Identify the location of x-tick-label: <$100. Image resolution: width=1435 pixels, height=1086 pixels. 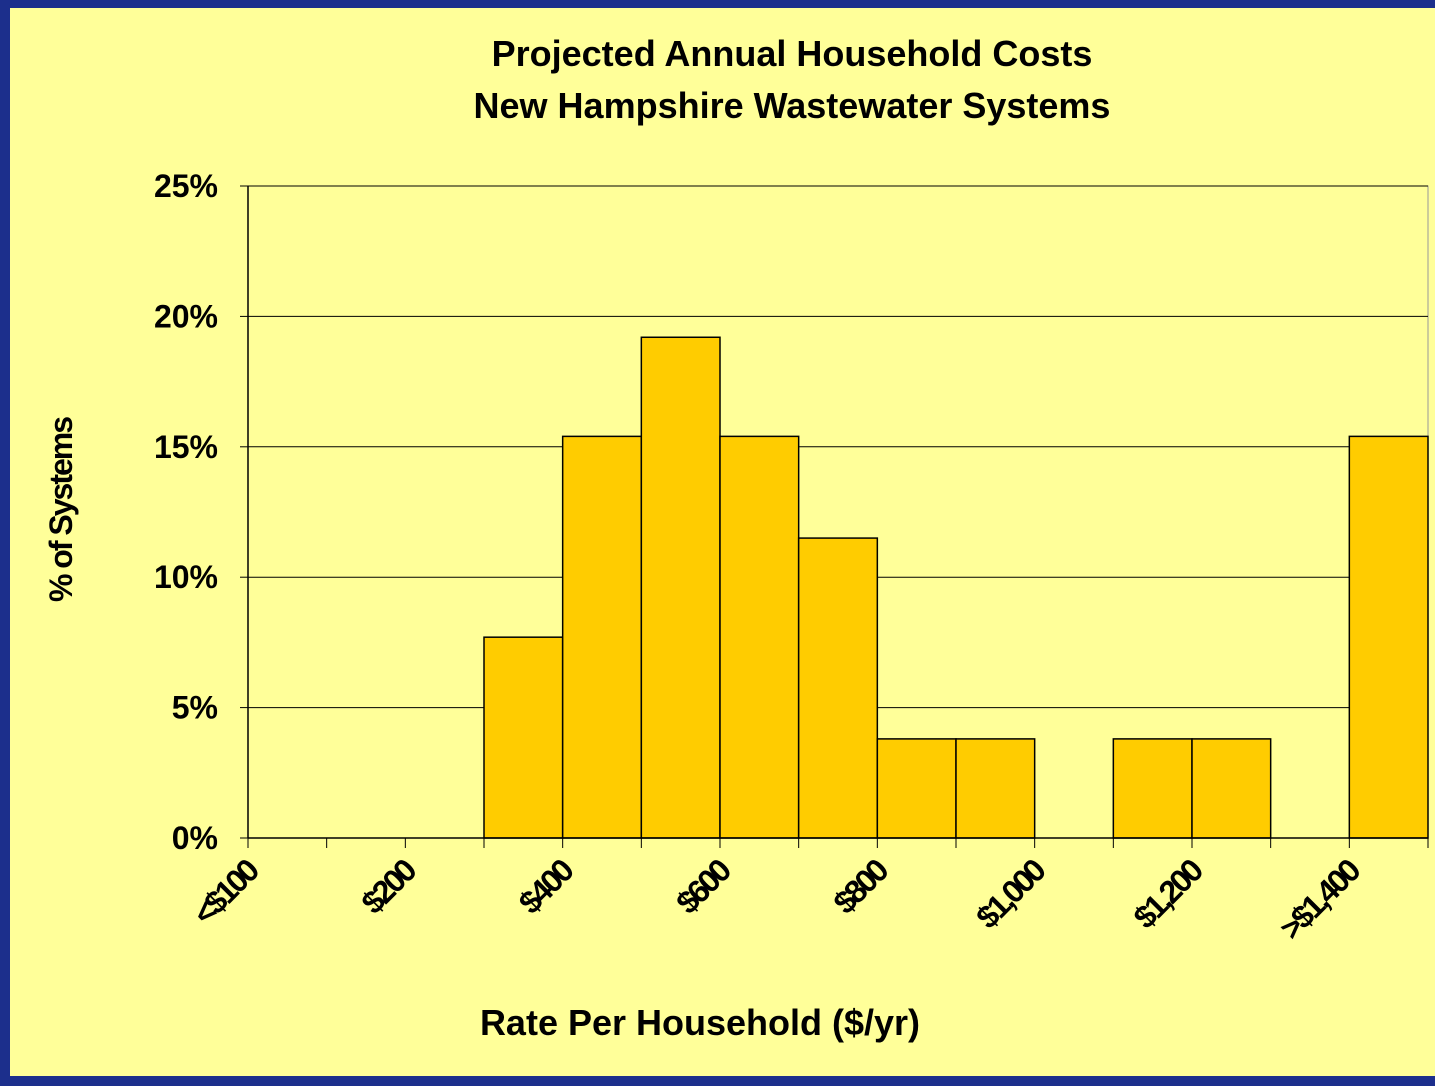
(226, 892).